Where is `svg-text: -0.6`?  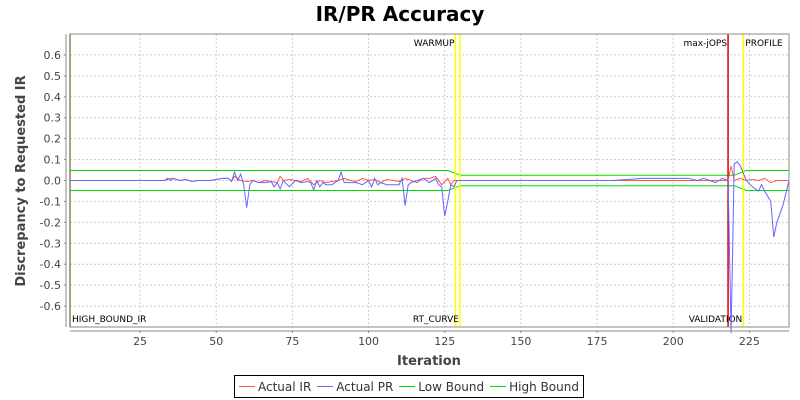 svg-text: -0.6 is located at coordinates (50, 306).